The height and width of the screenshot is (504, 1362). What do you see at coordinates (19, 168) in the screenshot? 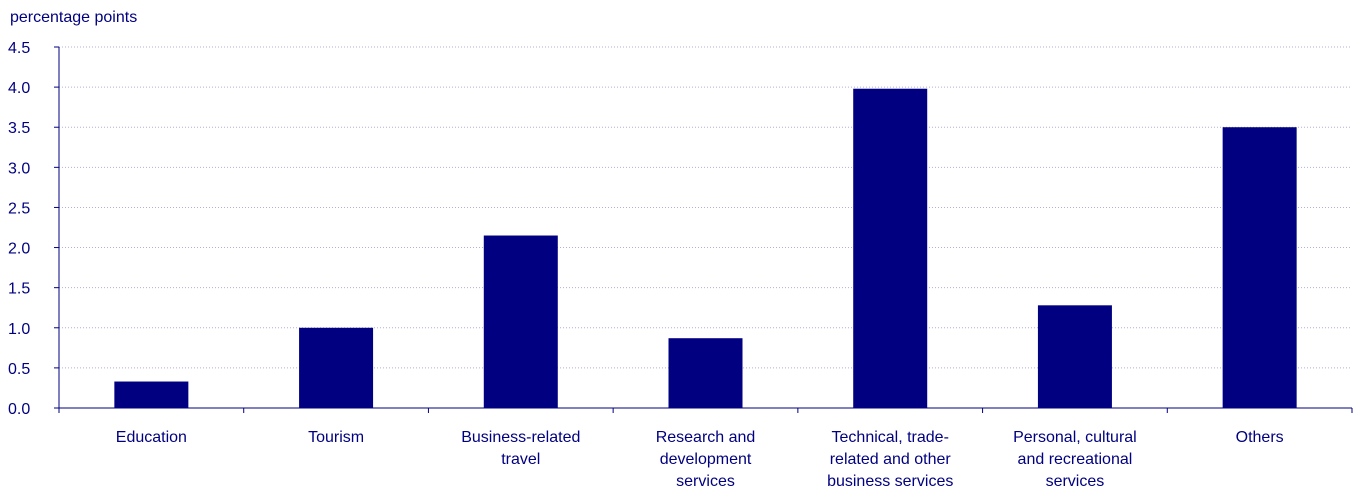
I see `y-tick-label: 3.0` at bounding box center [19, 168].